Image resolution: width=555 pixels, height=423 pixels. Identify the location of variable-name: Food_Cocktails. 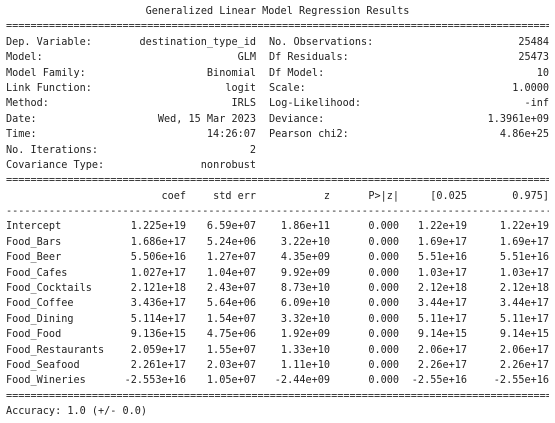
(49, 289).